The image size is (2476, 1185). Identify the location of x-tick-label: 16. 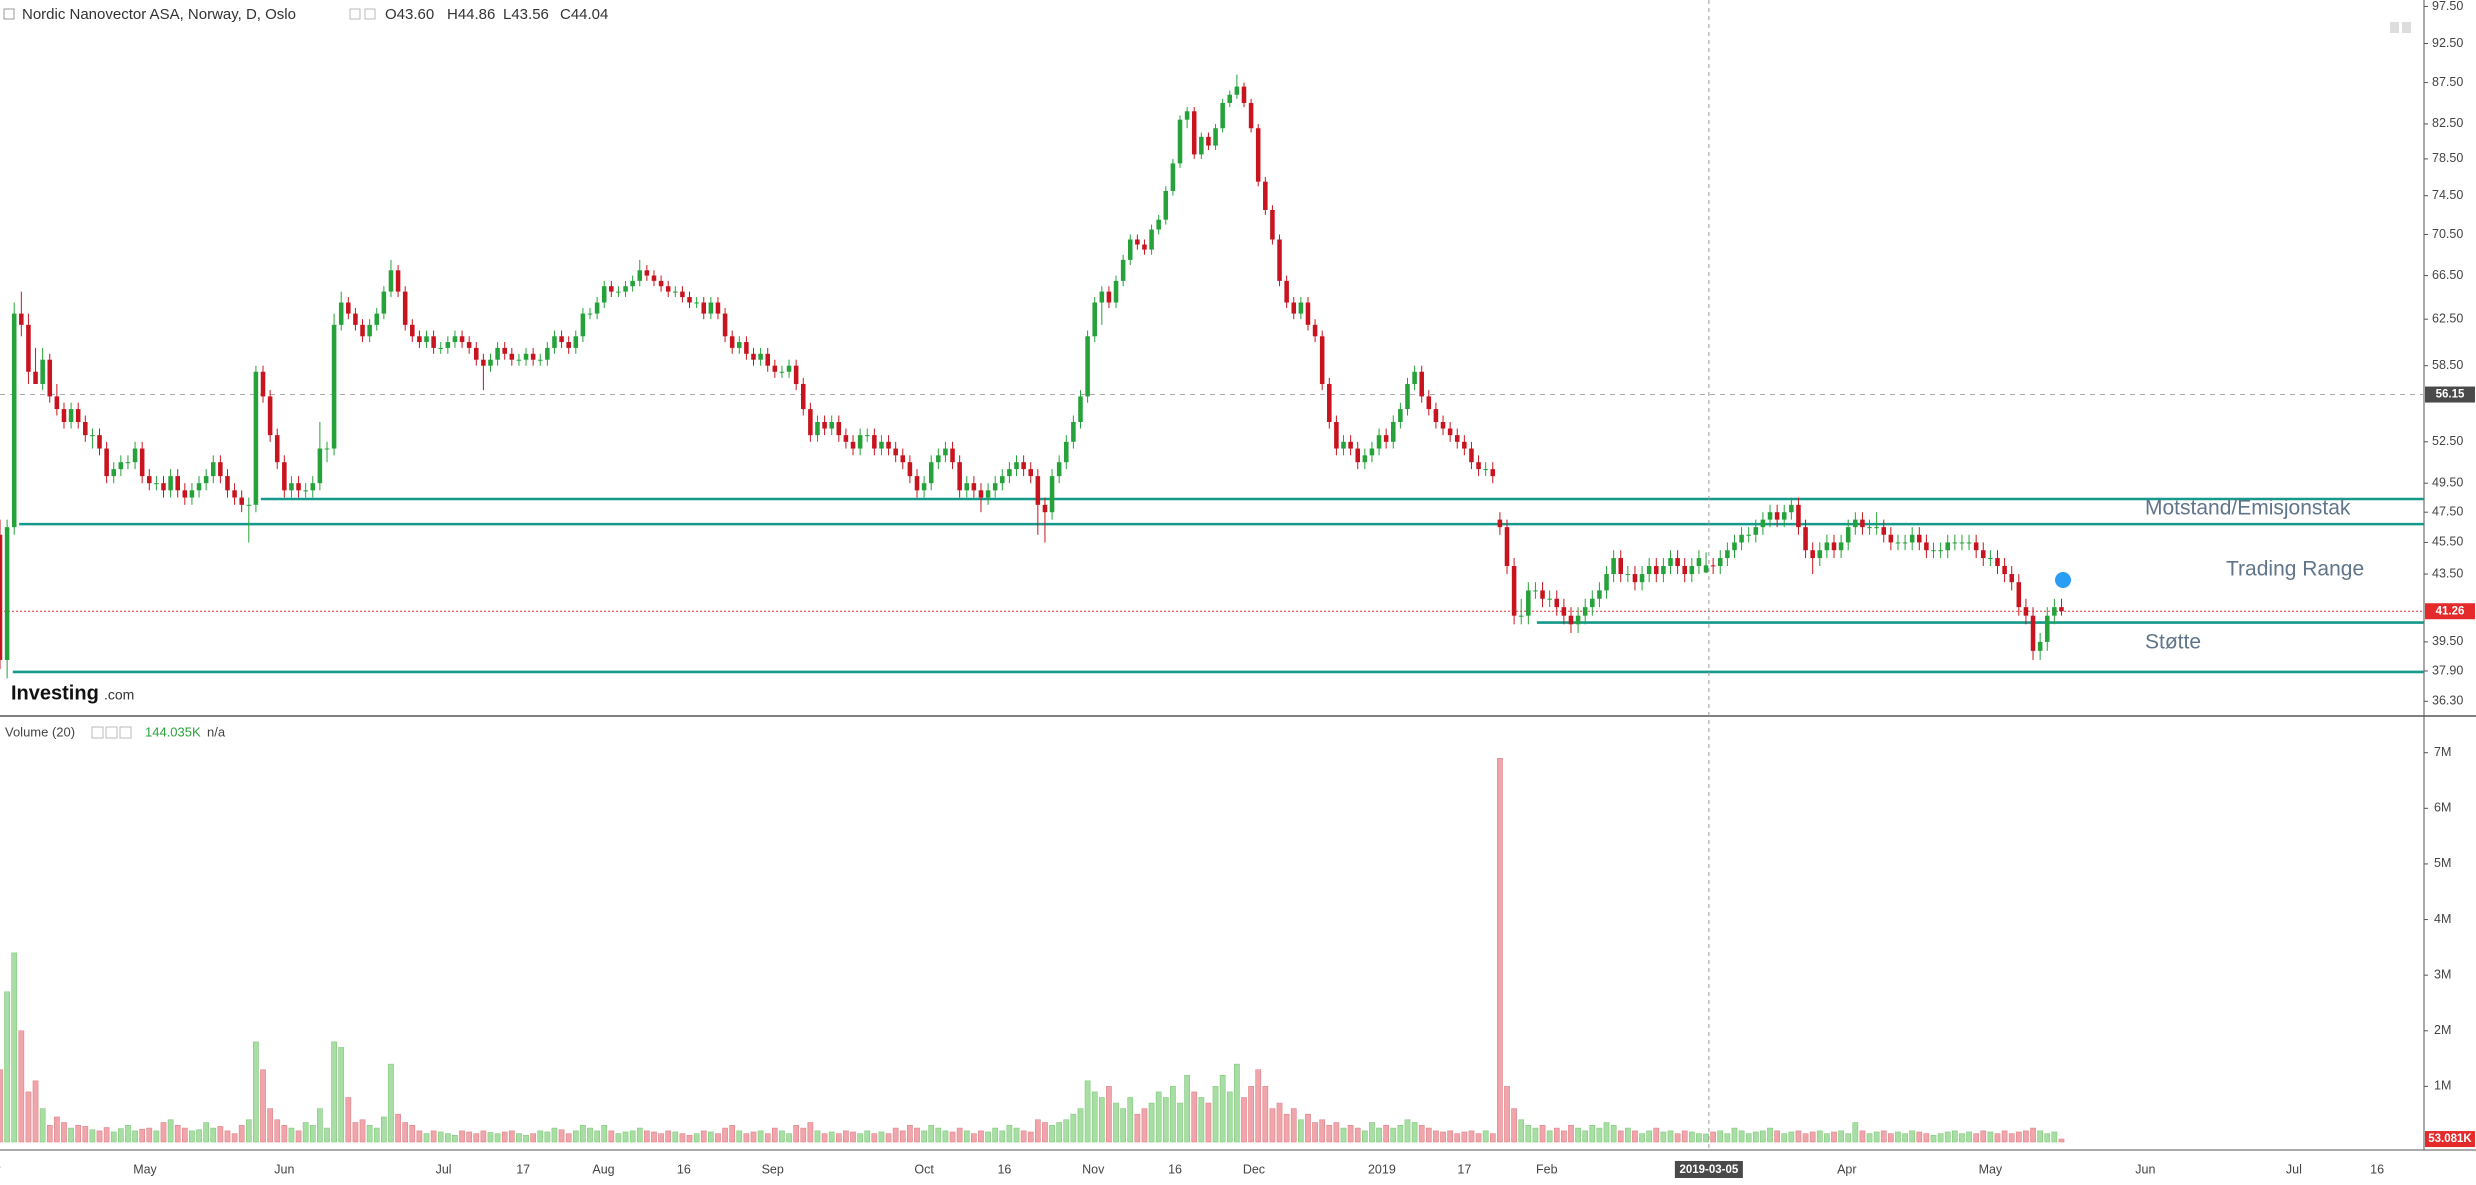
(684, 1169).